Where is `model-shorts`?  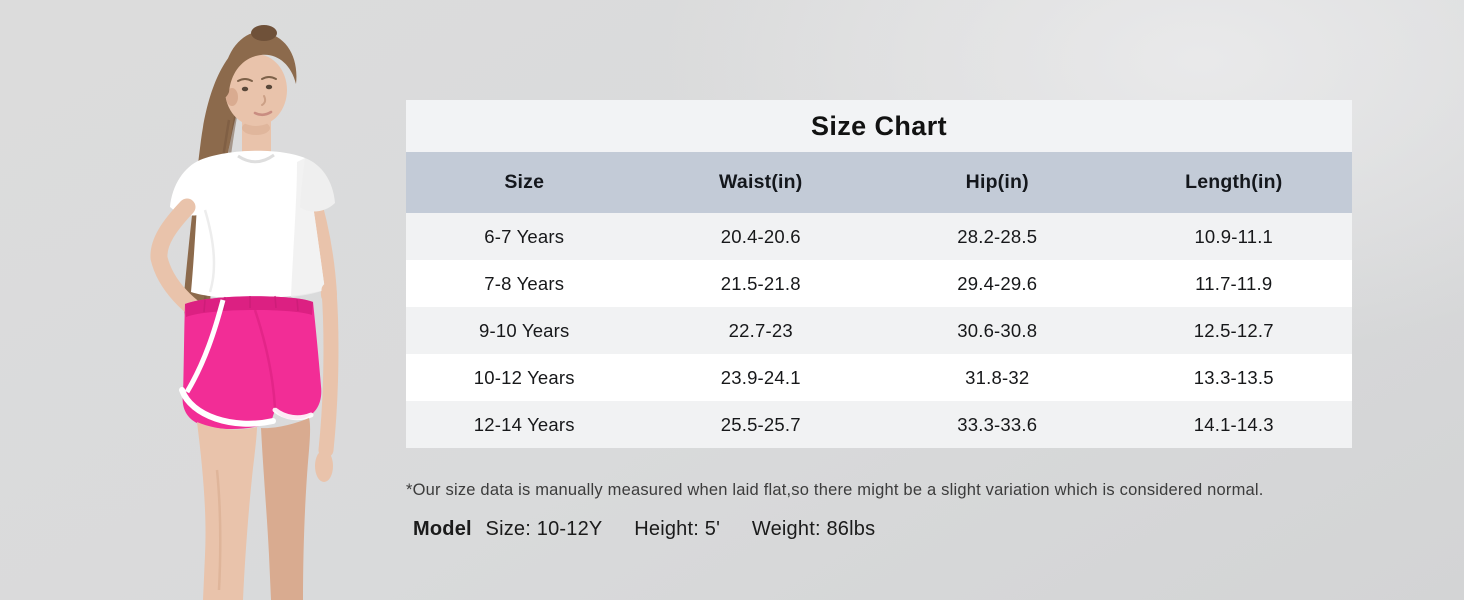
model-shorts is located at coordinates (250, 362).